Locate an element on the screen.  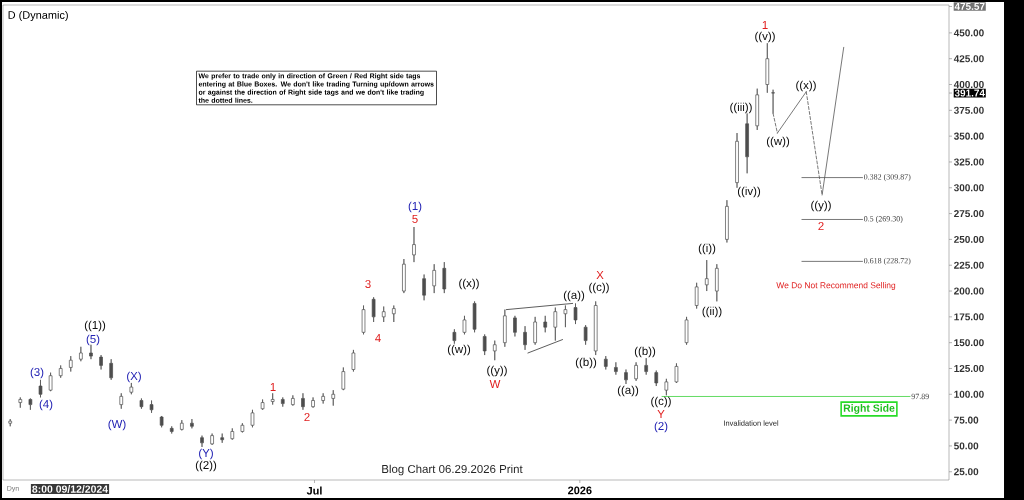
annotation: (5) is located at coordinates (93, 340).